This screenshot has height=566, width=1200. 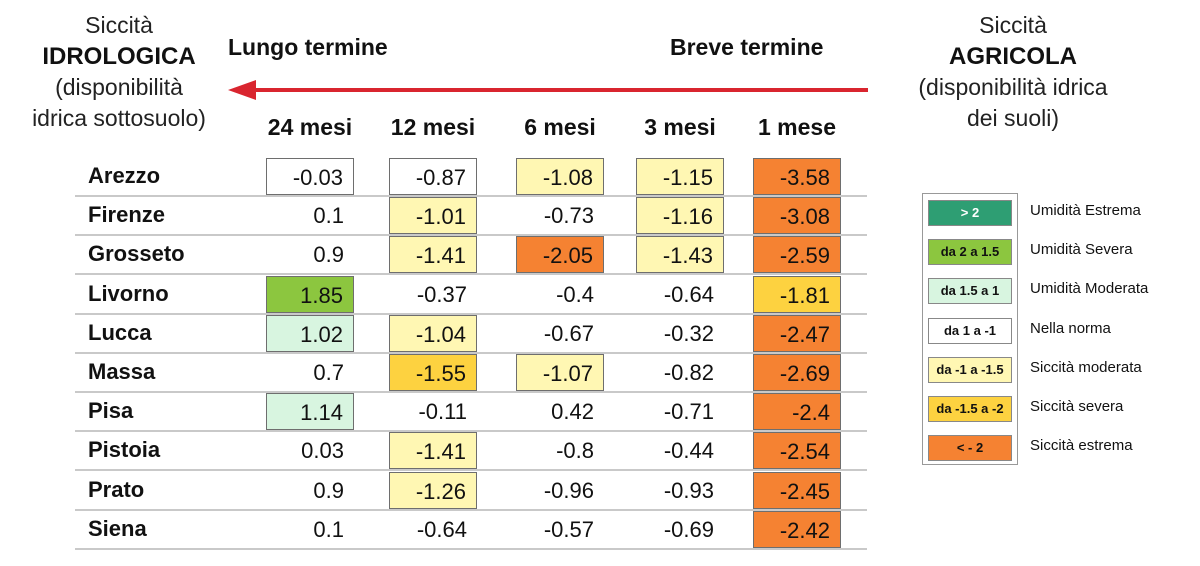 What do you see at coordinates (680, 490) in the screenshot?
I see `table-cell: -0.93` at bounding box center [680, 490].